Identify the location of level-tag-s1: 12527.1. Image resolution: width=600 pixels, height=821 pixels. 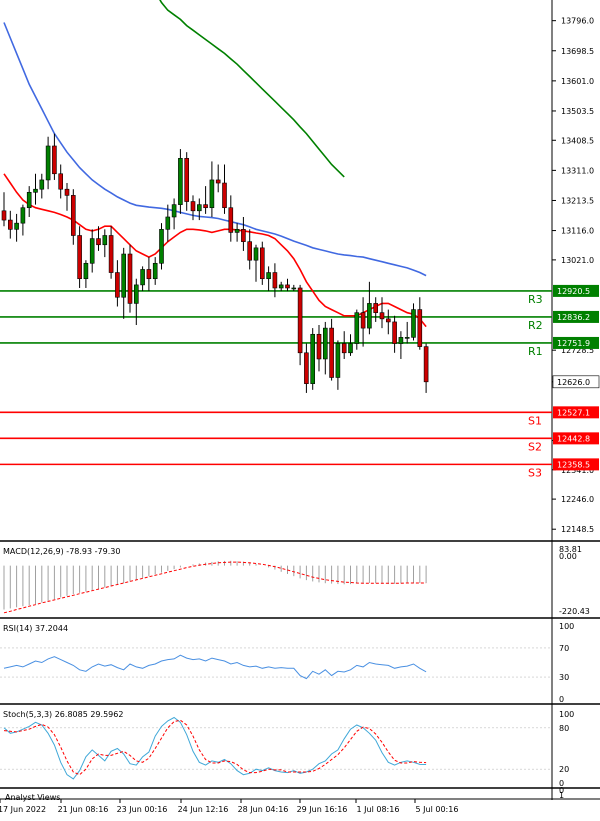
(573, 412).